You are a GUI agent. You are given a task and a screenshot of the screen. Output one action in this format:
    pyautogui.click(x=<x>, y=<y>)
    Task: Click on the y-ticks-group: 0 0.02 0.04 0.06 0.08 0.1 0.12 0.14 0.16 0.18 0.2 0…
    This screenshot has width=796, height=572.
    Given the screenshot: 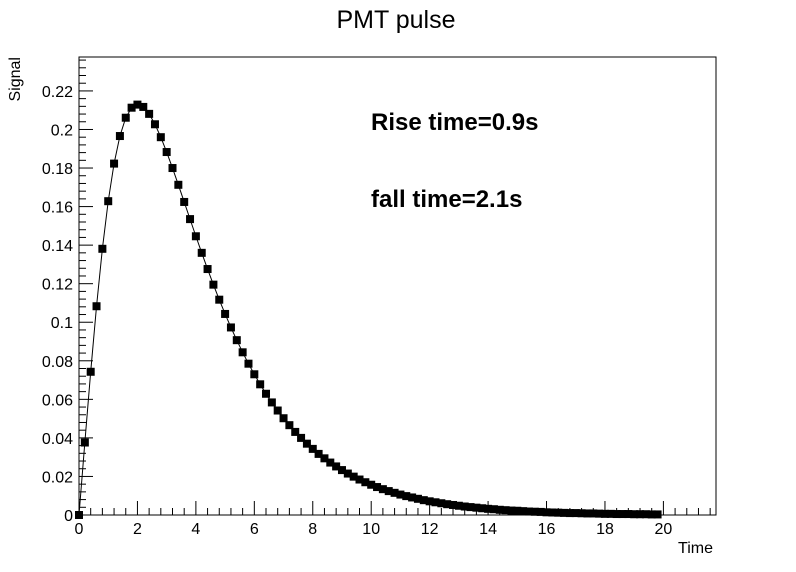 What is the action you would take?
    pyautogui.click(x=67, y=292)
    